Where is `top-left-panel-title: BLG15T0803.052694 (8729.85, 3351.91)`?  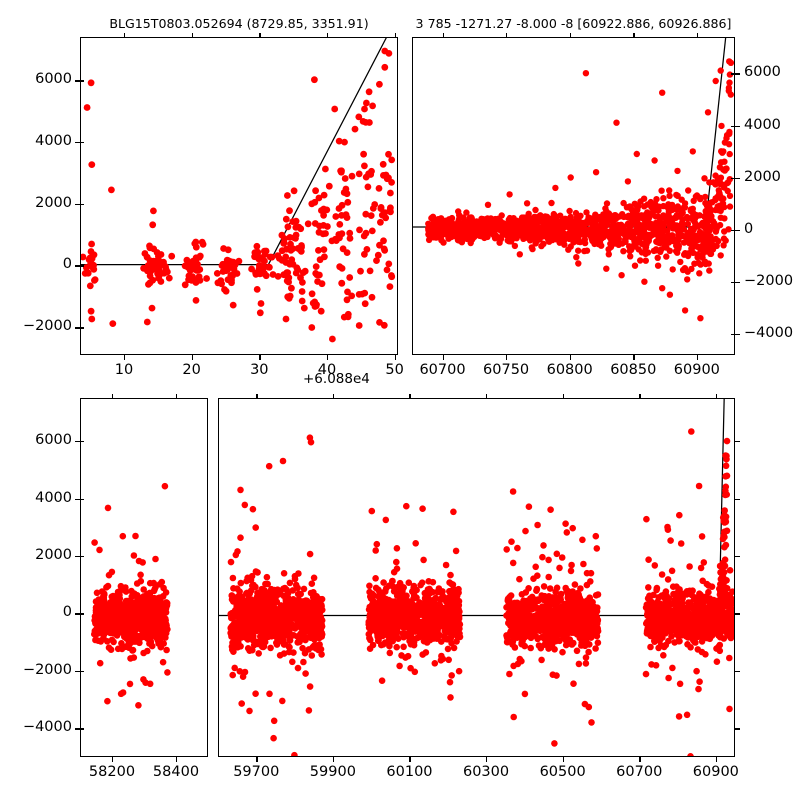 top-left-panel-title: BLG15T0803.052694 (8729.85, 3351.91) is located at coordinates (239, 23).